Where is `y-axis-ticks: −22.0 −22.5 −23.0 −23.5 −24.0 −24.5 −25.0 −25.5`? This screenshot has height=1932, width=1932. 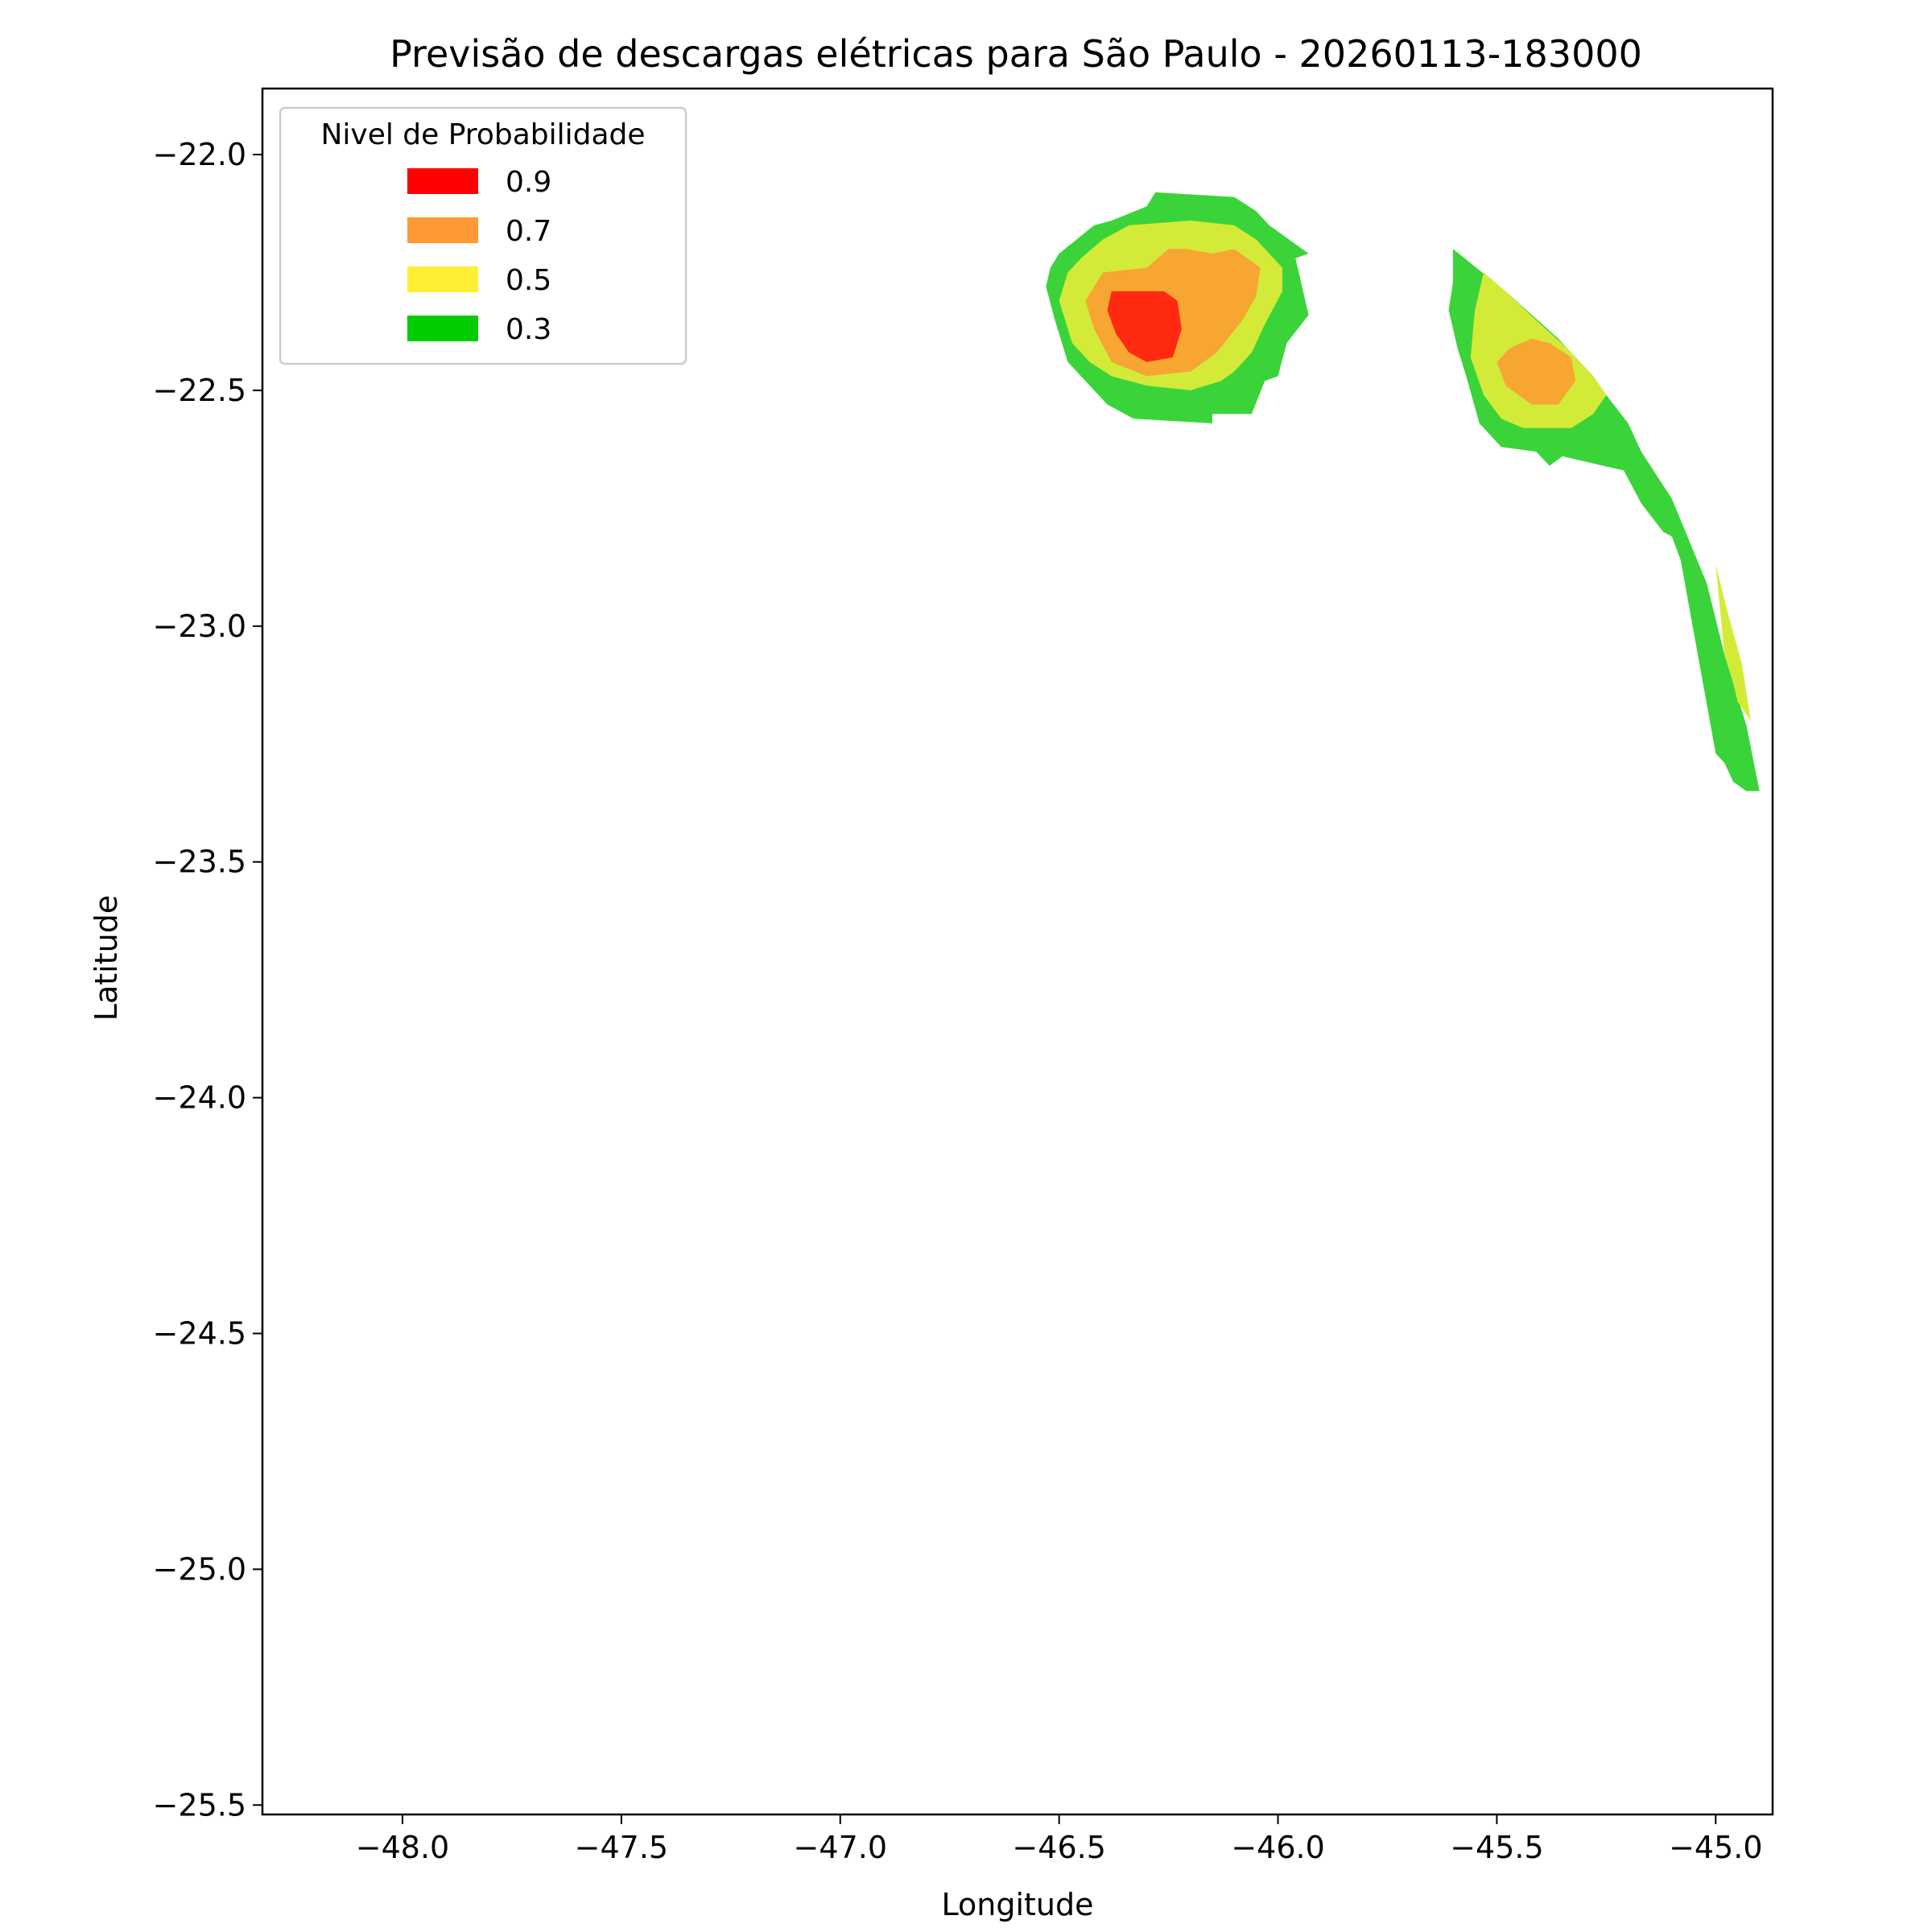
y-axis-ticks: −22.0 −22.5 −23.0 −23.5 −24.0 −24.5 −25.0 −25.5 is located at coordinates (207, 980).